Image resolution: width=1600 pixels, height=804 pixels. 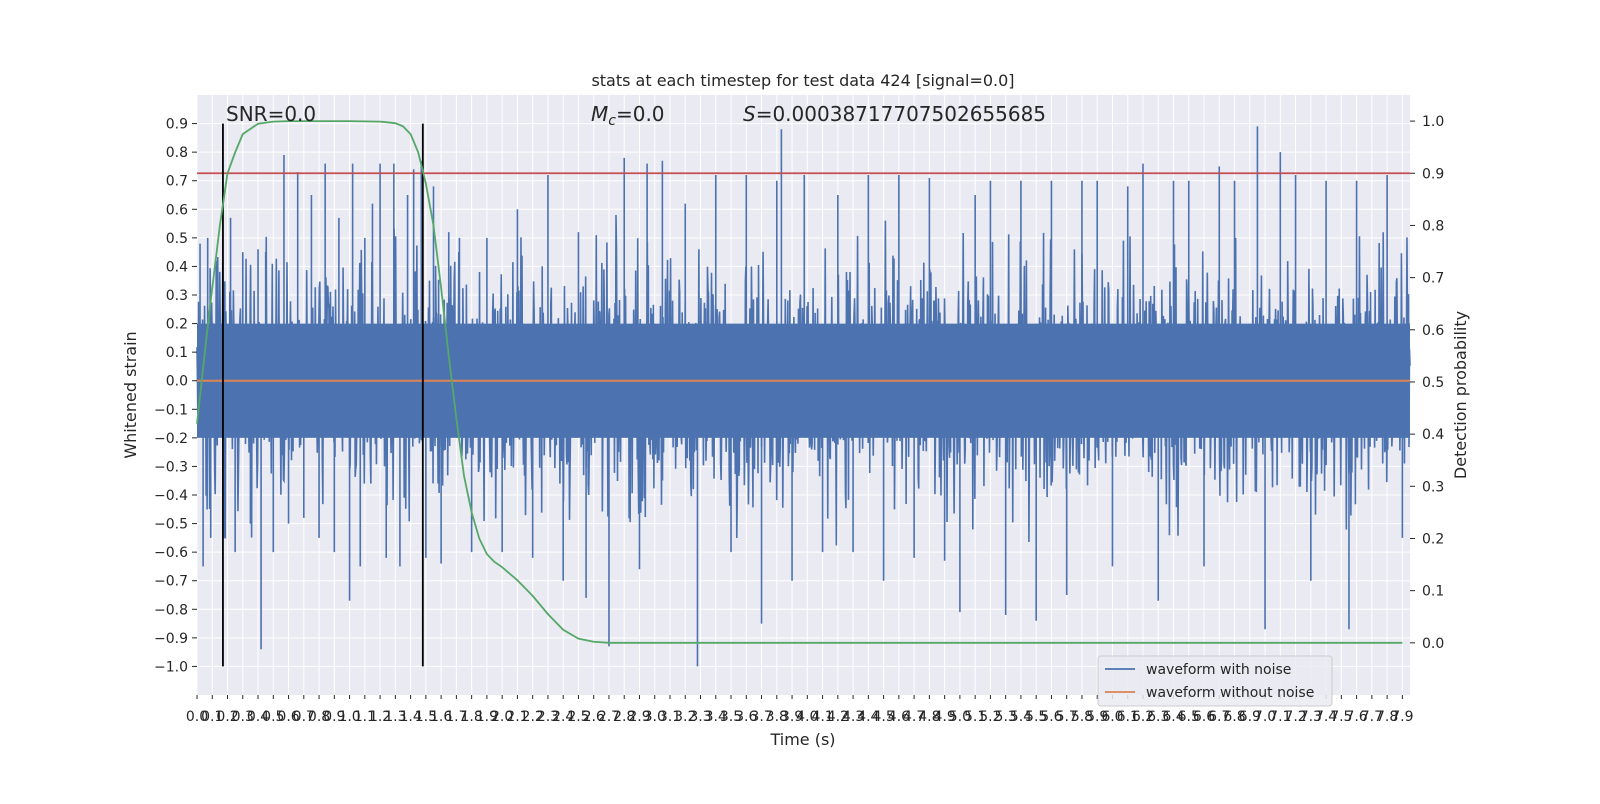 I want to click on x-tick-label: 0.1, so click(x=212, y=717).